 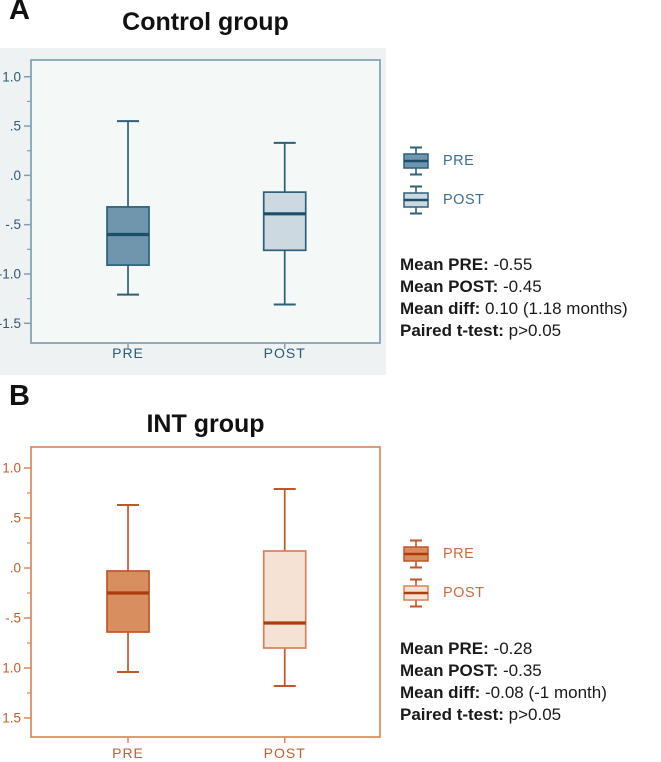 What do you see at coordinates (471, 286) in the screenshot?
I see `stat-line-mean-post: Mean POST: -0.45` at bounding box center [471, 286].